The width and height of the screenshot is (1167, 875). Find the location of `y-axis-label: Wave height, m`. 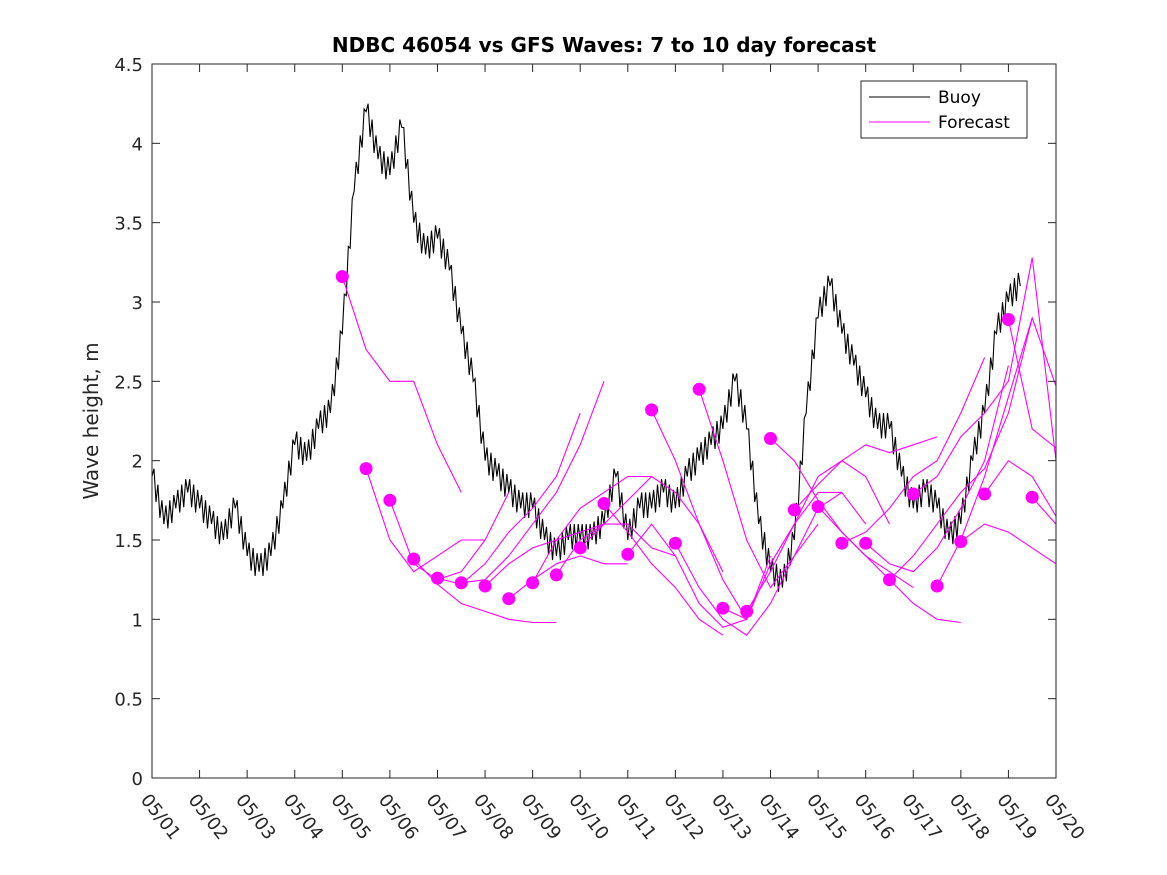

y-axis-label: Wave height, m is located at coordinates (91, 420).